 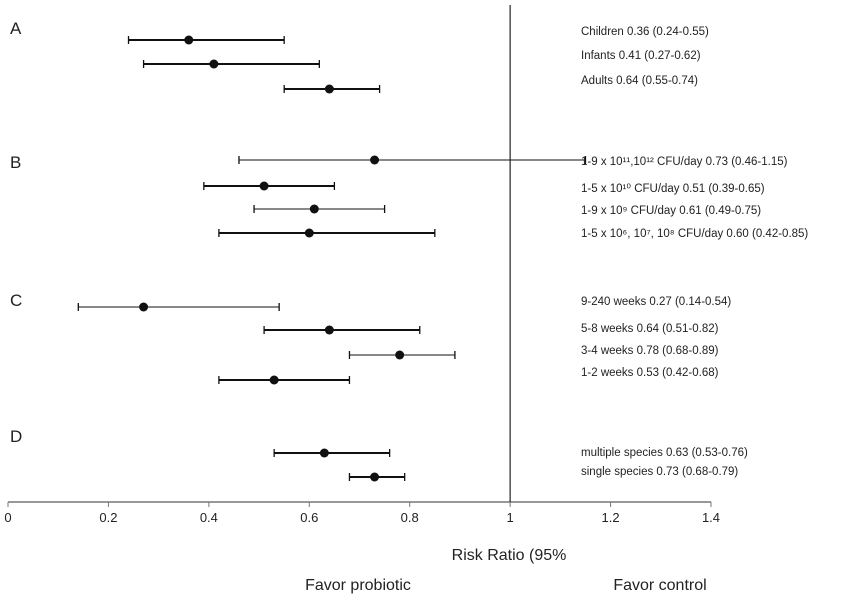 I want to click on row-label: 1-2 weeks 0.53 (0.42-0.68), so click(x=650, y=373).